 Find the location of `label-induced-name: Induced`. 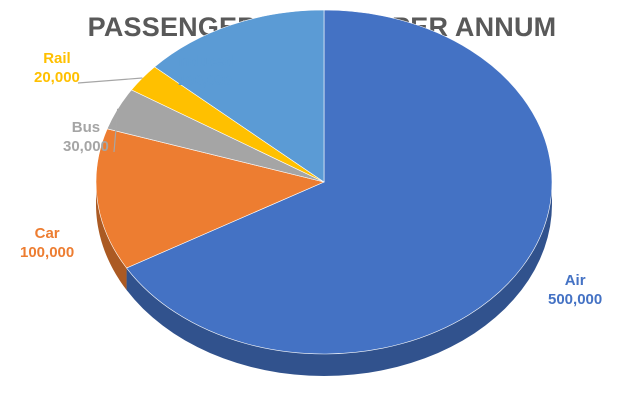

label-induced-name: Induced is located at coordinates (205, 61).